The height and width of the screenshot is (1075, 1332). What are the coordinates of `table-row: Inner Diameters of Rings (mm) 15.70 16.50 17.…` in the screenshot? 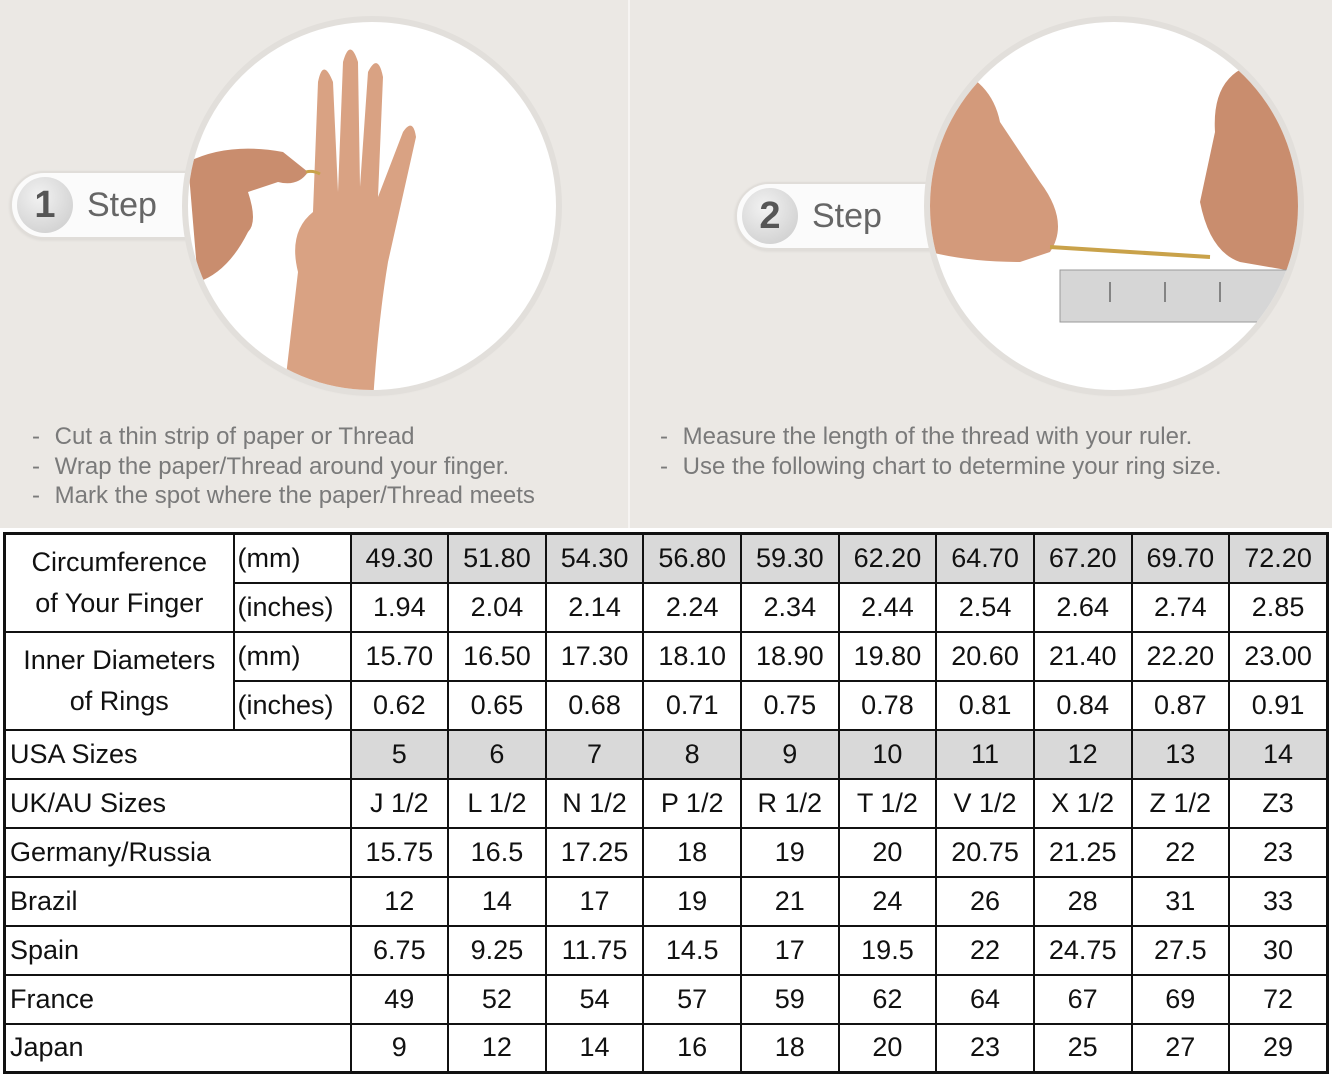 It's located at (666, 680).